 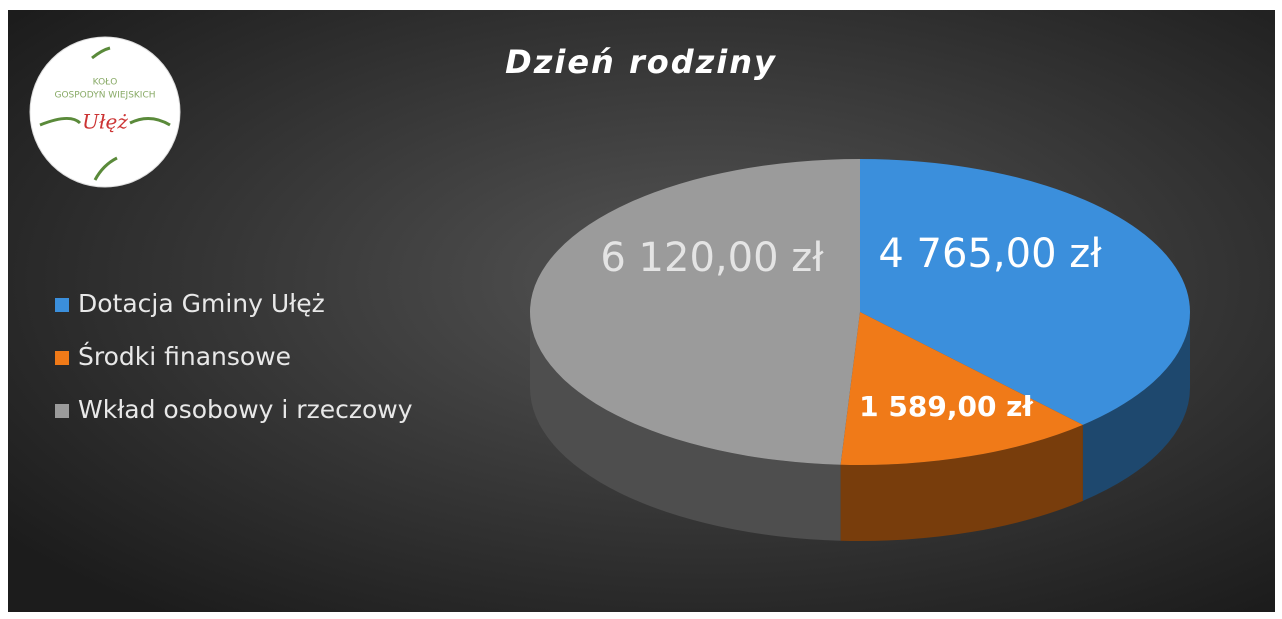 What do you see at coordinates (946, 406) in the screenshot?
I see `data-label: 1 589,00 zł` at bounding box center [946, 406].